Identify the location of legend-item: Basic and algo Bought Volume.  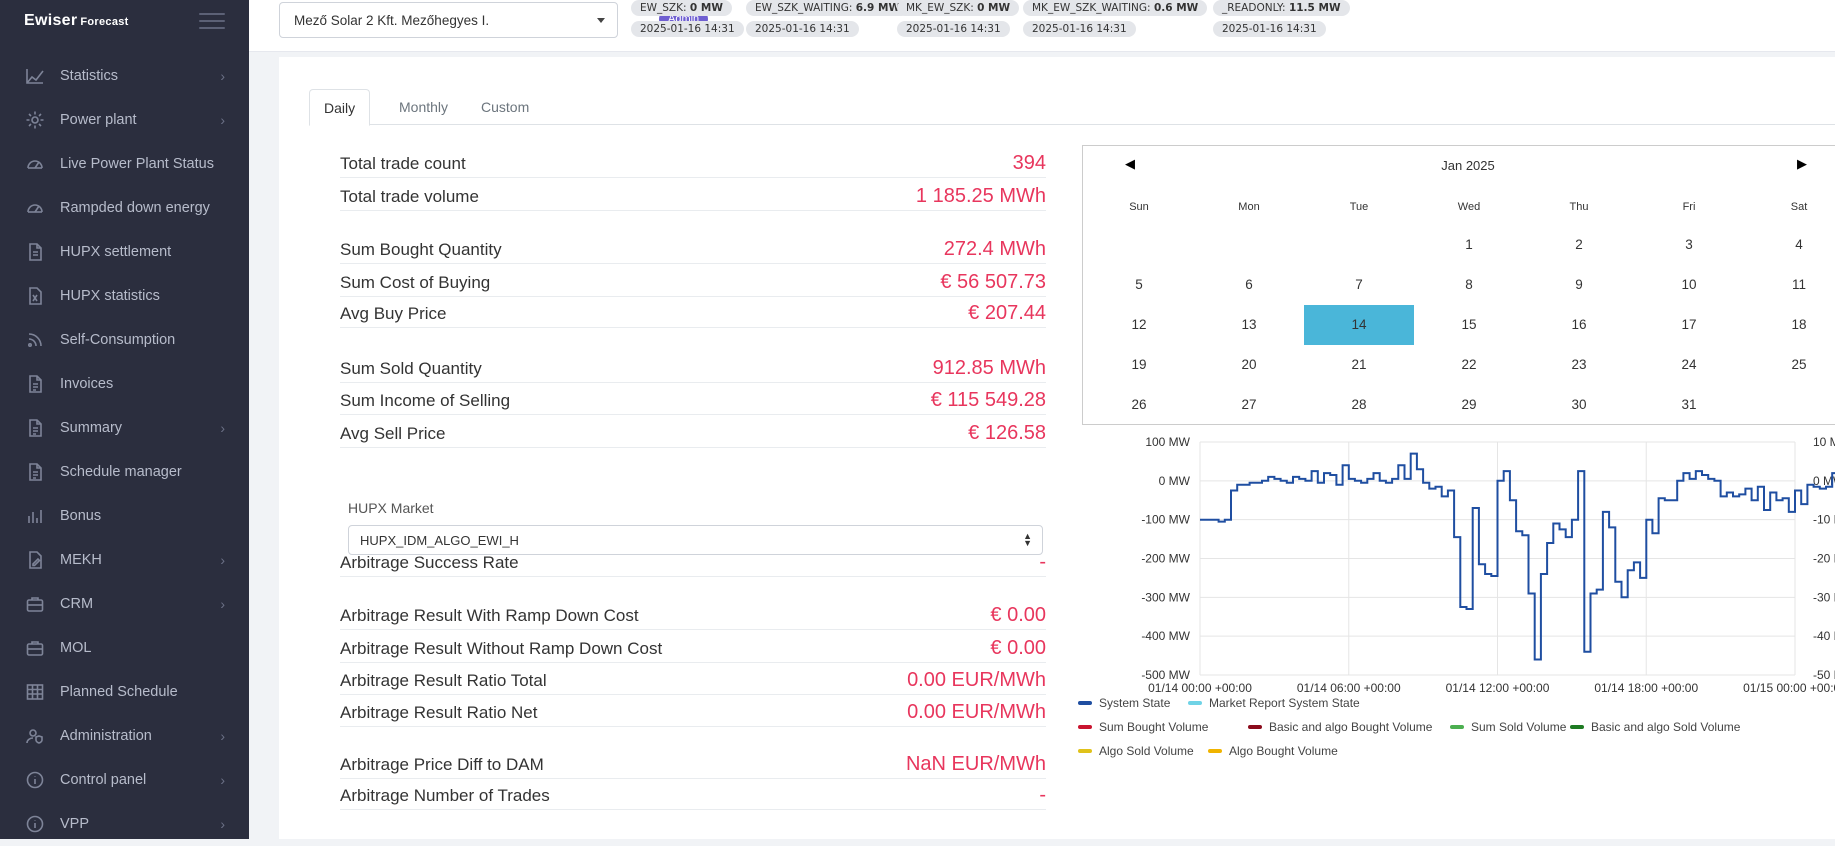
(1340, 727).